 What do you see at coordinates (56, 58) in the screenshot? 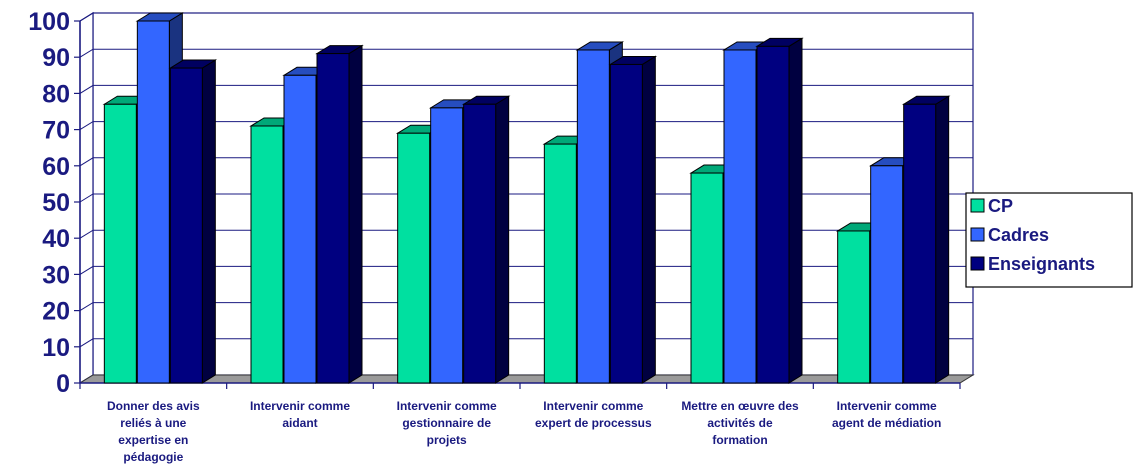
I see `y-tick-label: 90` at bounding box center [56, 58].